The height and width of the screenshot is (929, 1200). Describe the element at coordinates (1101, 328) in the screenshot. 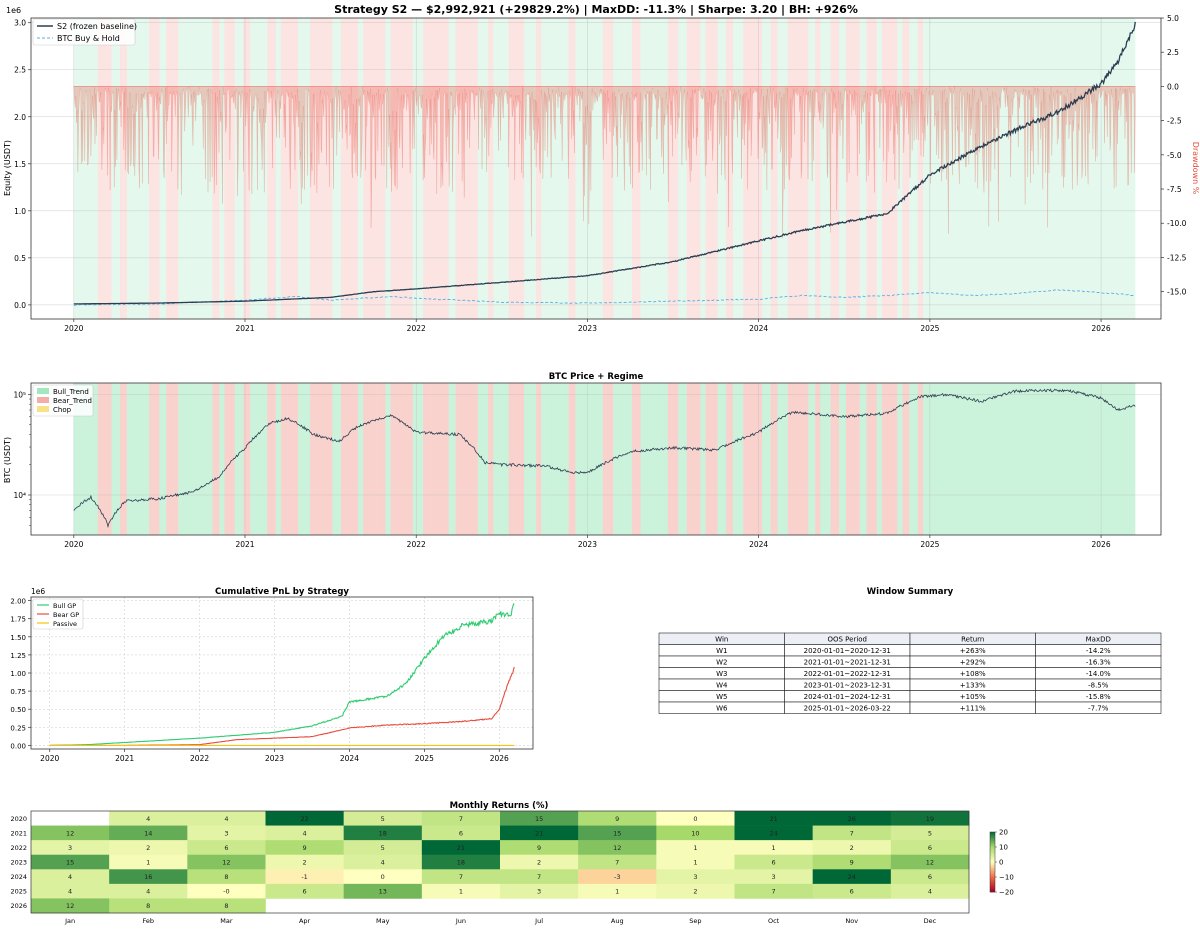

I see `x-tick-label: 2026` at that location.